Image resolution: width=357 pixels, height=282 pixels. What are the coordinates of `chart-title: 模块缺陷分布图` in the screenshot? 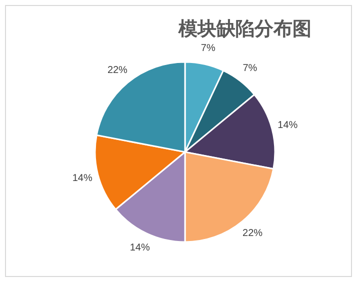 It's located at (245, 29).